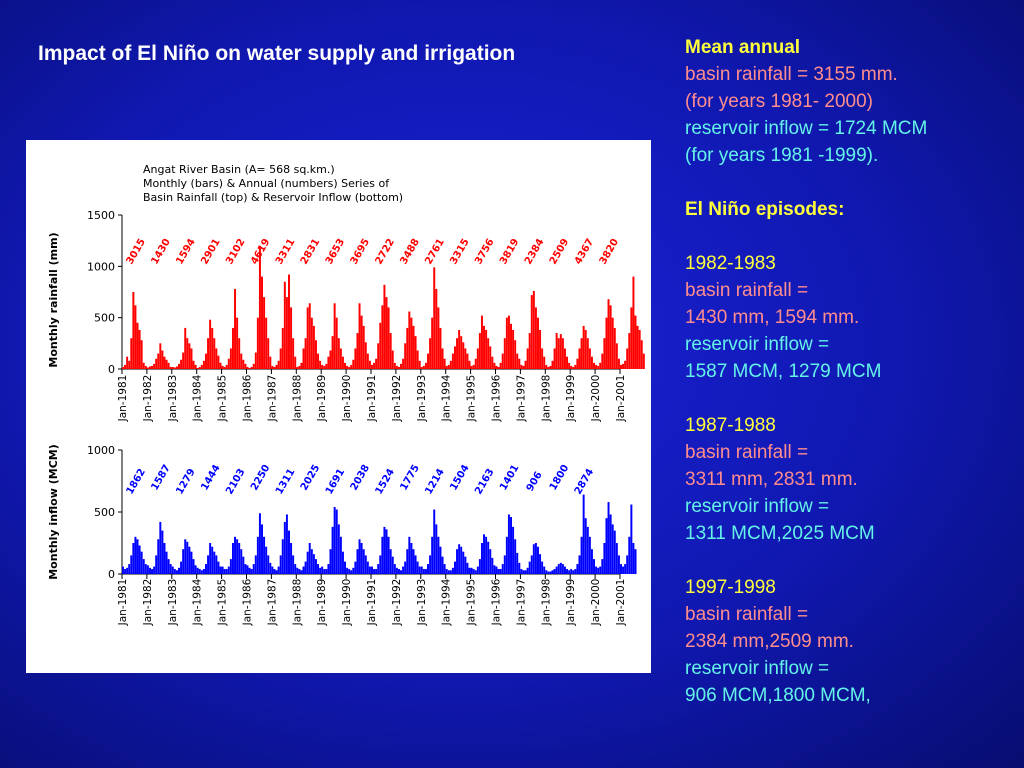  What do you see at coordinates (772, 317) in the screenshot?
I see `episode-rain: 1430 mm, 1594 mm.` at bounding box center [772, 317].